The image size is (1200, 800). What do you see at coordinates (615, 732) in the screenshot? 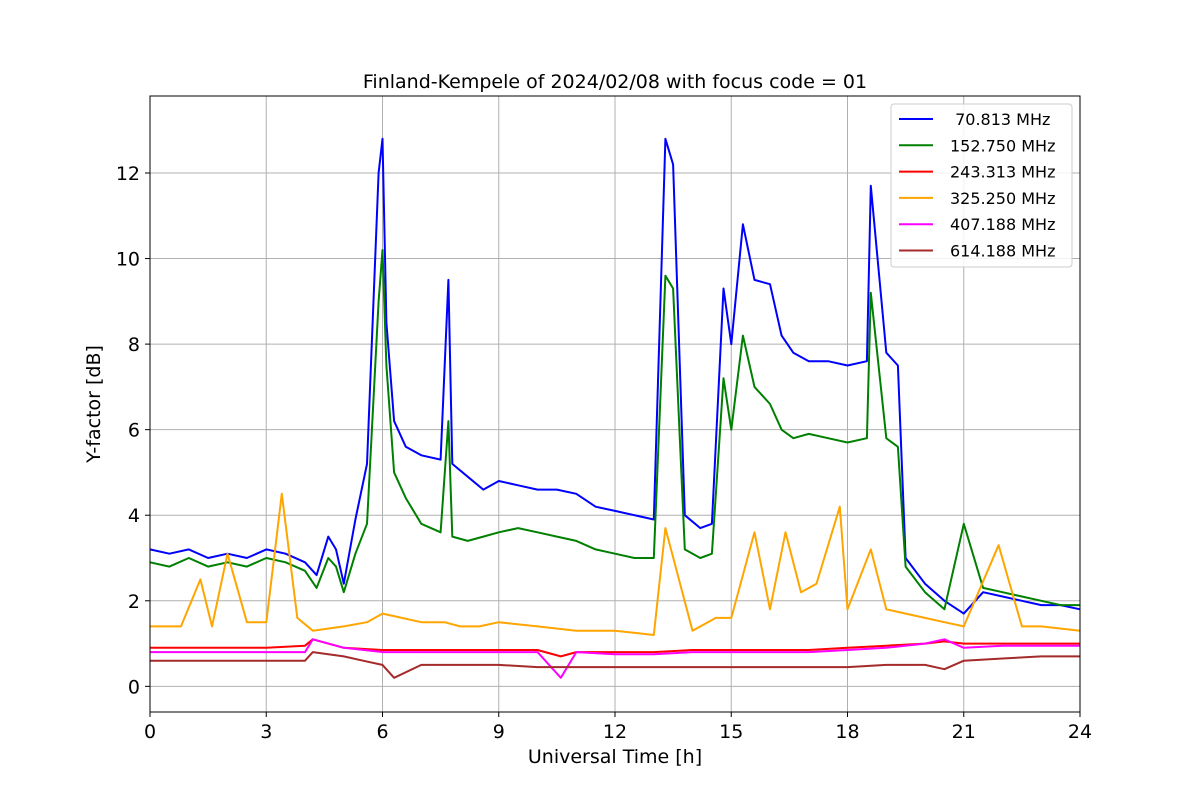
I see `x-tick-label: 12` at bounding box center [615, 732].